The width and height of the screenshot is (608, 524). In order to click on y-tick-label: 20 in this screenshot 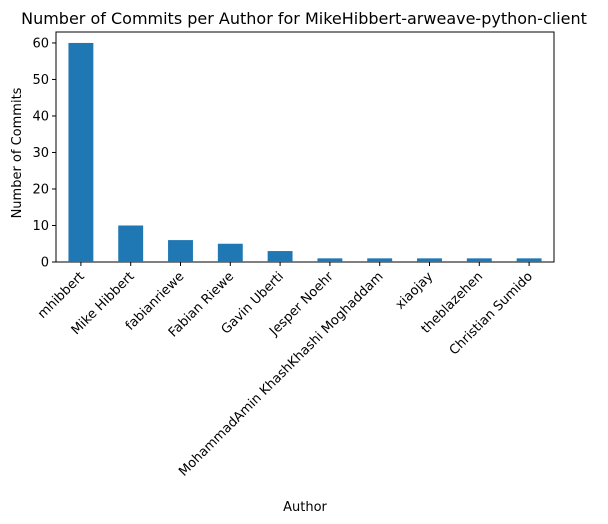, I will do `click(40, 189)`.